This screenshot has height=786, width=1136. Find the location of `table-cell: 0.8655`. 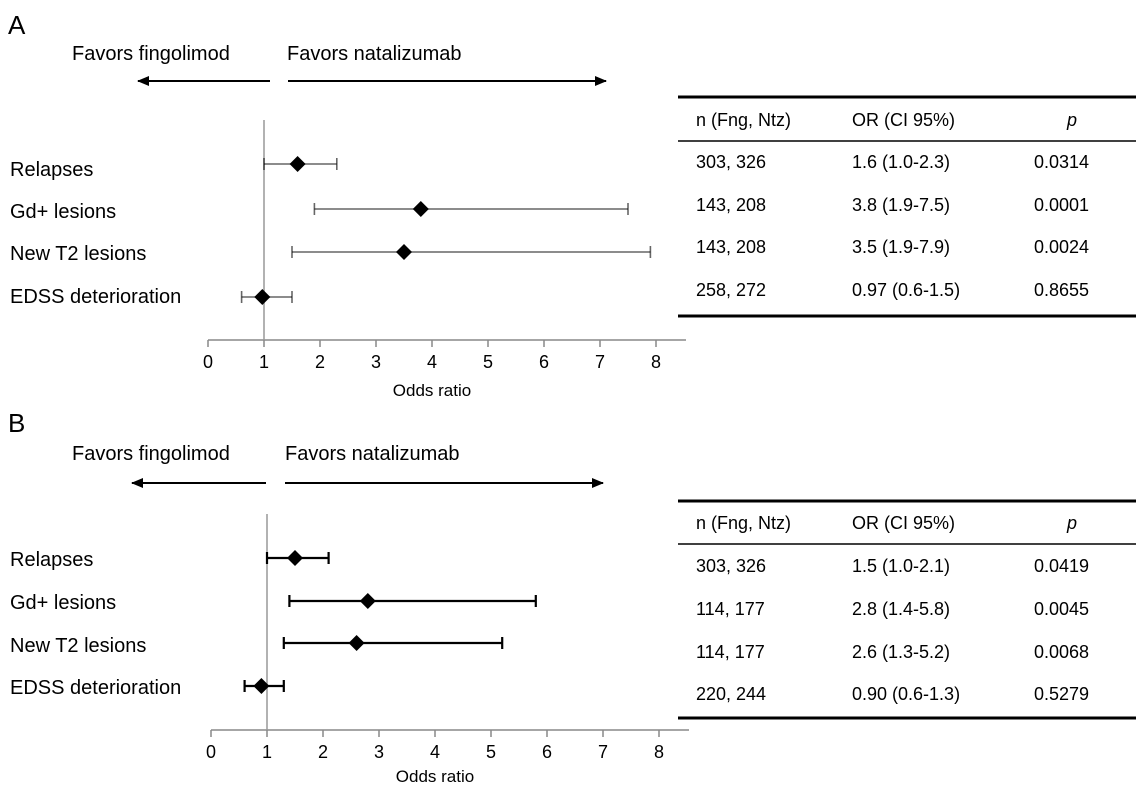

table-cell: 0.8655 is located at coordinates (1061, 290).